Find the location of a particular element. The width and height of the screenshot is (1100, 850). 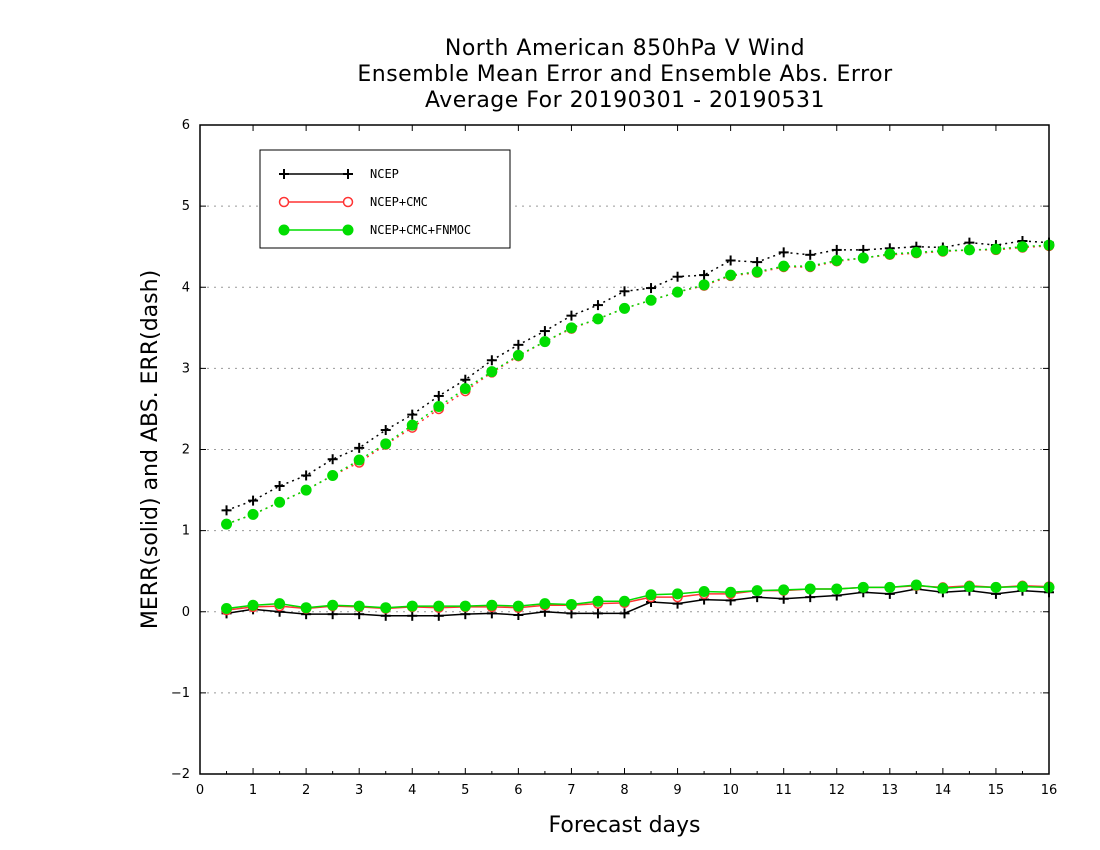

x-tick-label: 13 is located at coordinates (890, 790).